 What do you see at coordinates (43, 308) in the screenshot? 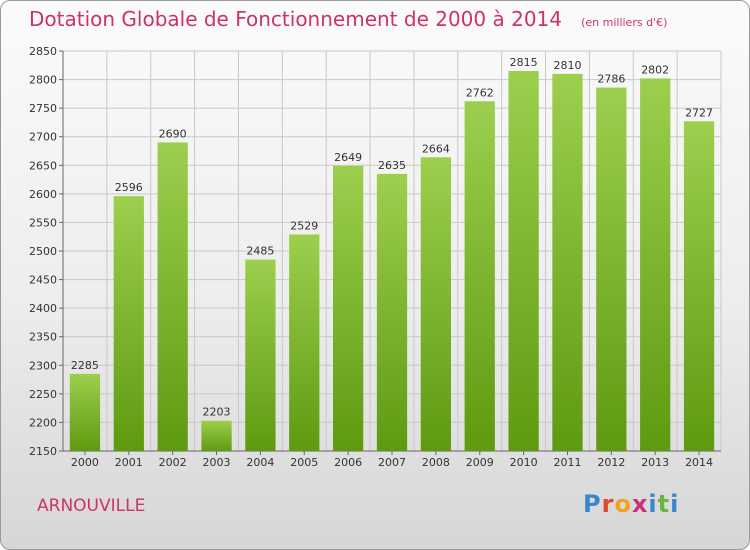
I see `y-tick-label: 2400` at bounding box center [43, 308].